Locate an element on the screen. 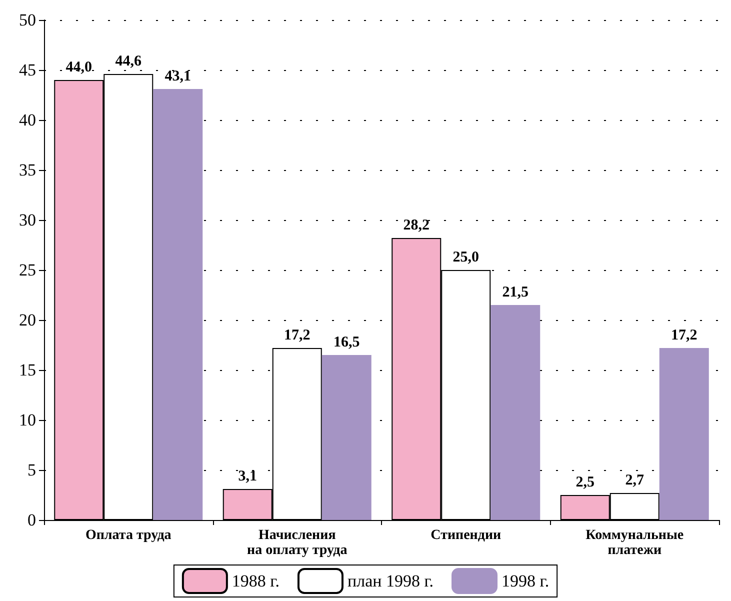 The width and height of the screenshot is (731, 601). legend-label: 1998 г. is located at coordinates (526, 581).